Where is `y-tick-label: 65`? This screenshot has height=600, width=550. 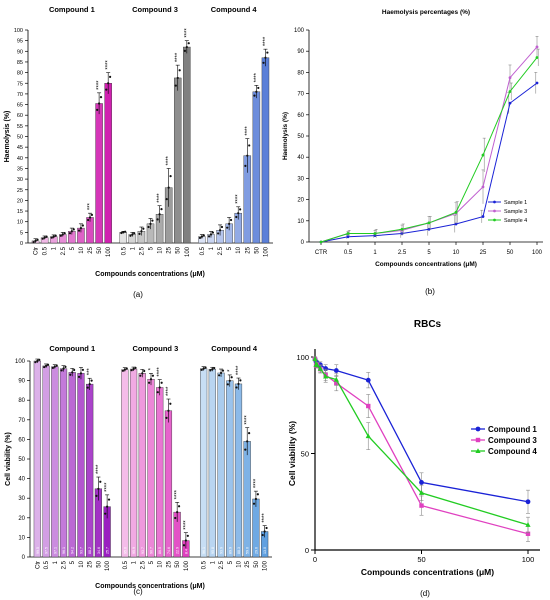 y-tick-label: 65 is located at coordinates (20, 106).